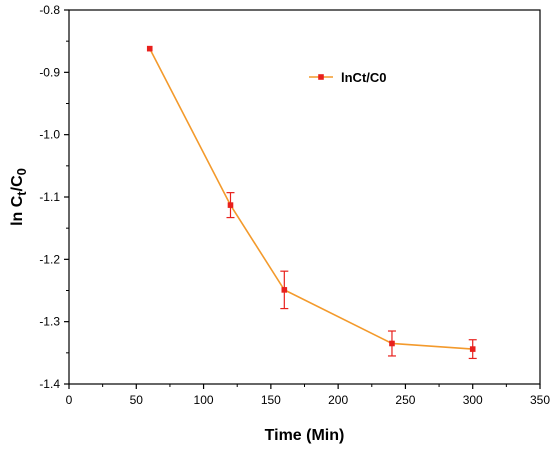  I want to click on x-tick-label: 100, so click(204, 400).